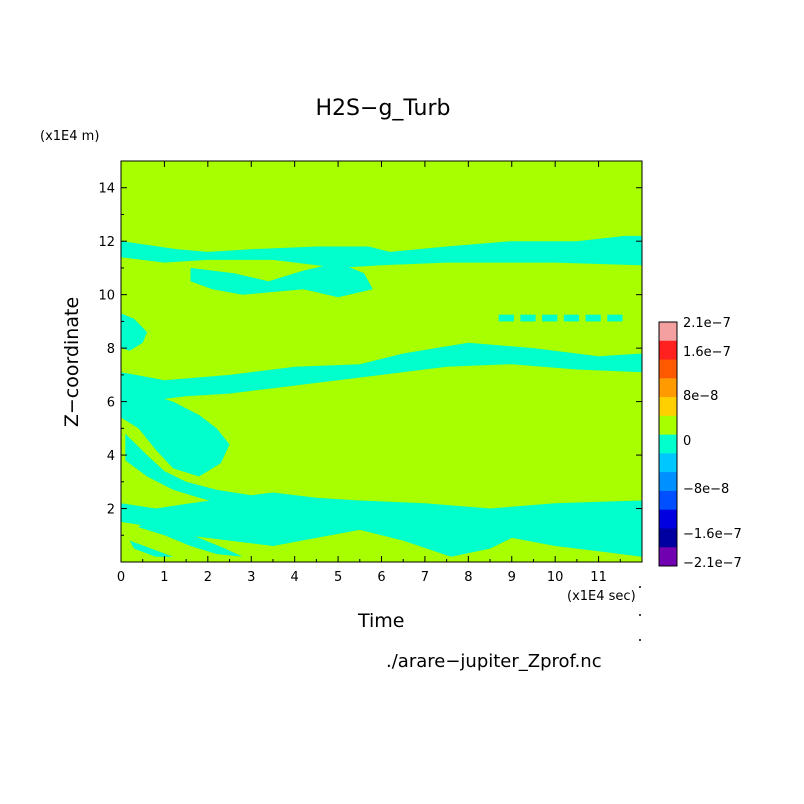 This screenshot has height=804, width=804. What do you see at coordinates (164, 577) in the screenshot?
I see `x-tick-label: 1` at bounding box center [164, 577].